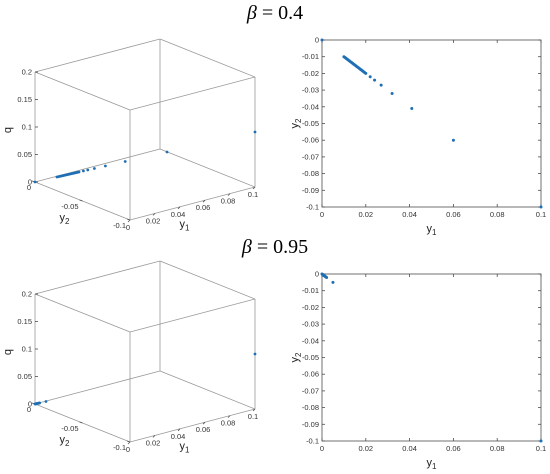 This screenshot has width=550, height=474. What do you see at coordinates (310, 340) in the screenshot?
I see `y-tick-label: -0.04` at bounding box center [310, 340].